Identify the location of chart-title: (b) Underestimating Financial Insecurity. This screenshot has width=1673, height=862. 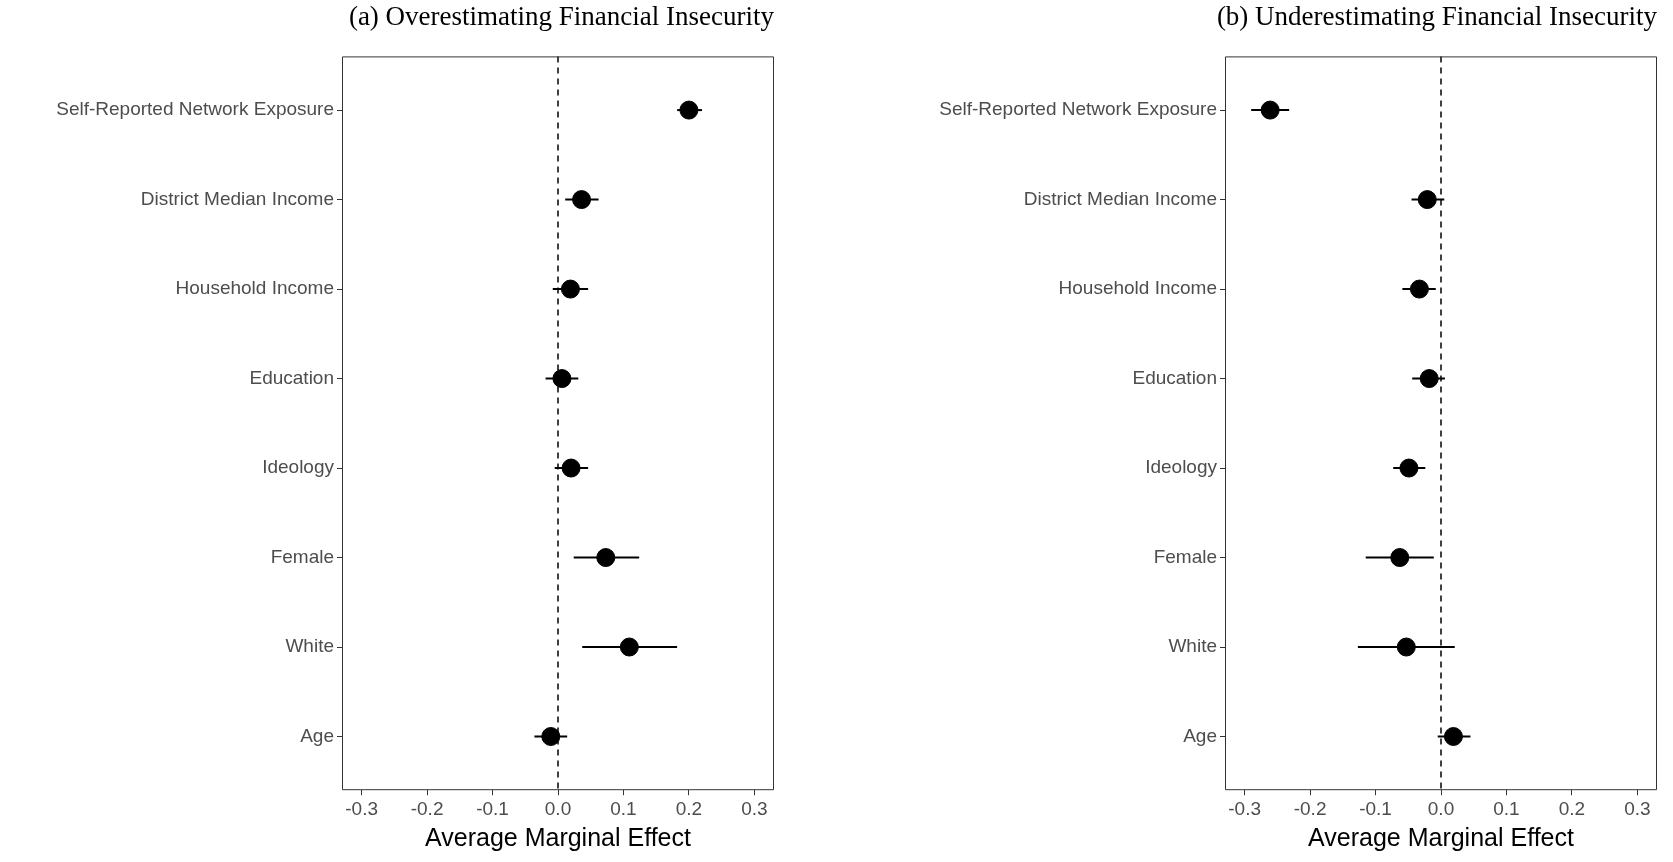
(1437, 16).